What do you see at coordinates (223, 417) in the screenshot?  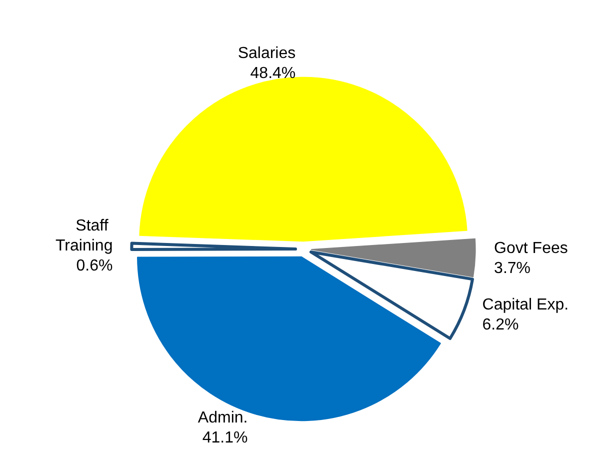 I see `slice-label: Admin.` at bounding box center [223, 417].